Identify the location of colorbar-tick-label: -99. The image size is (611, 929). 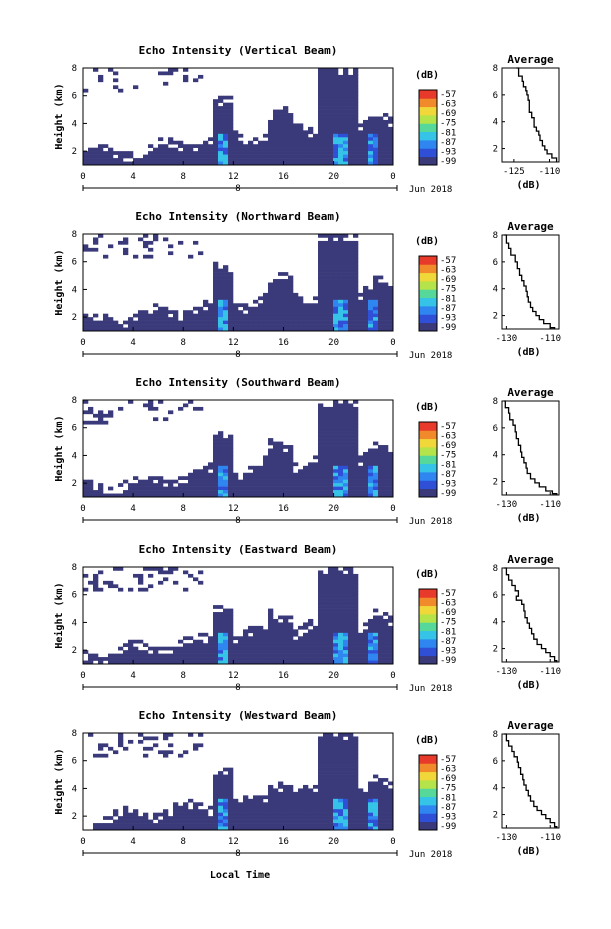
(448, 661).